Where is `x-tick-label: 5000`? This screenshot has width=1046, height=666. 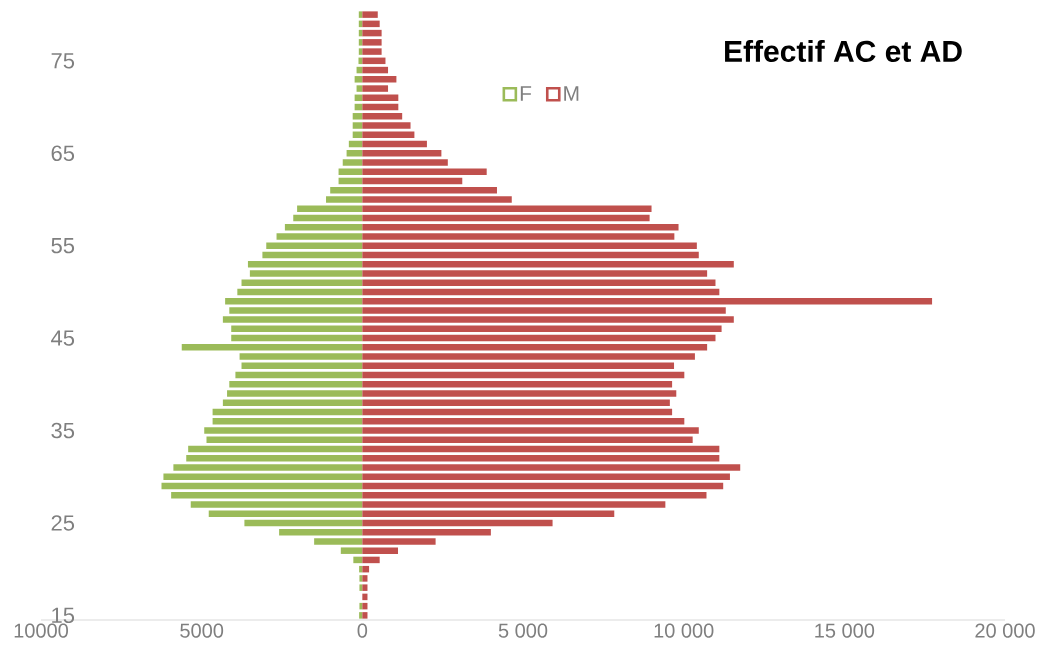
x-tick-label: 5000 is located at coordinates (202, 630).